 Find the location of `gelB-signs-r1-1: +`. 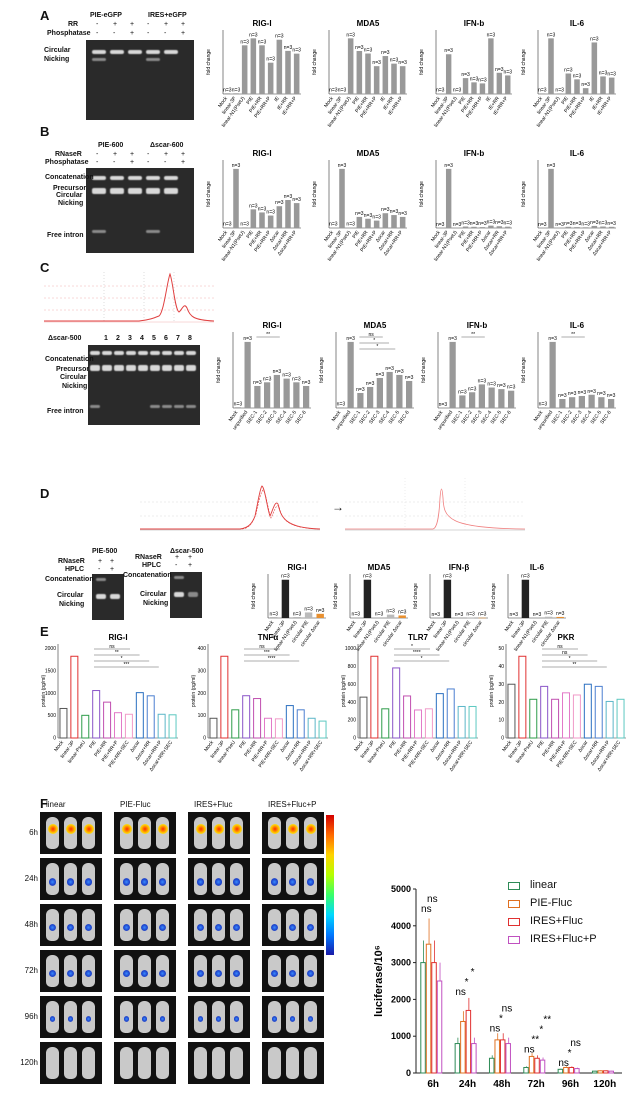

gelB-signs-r1-1: + is located at coordinates (115, 154).